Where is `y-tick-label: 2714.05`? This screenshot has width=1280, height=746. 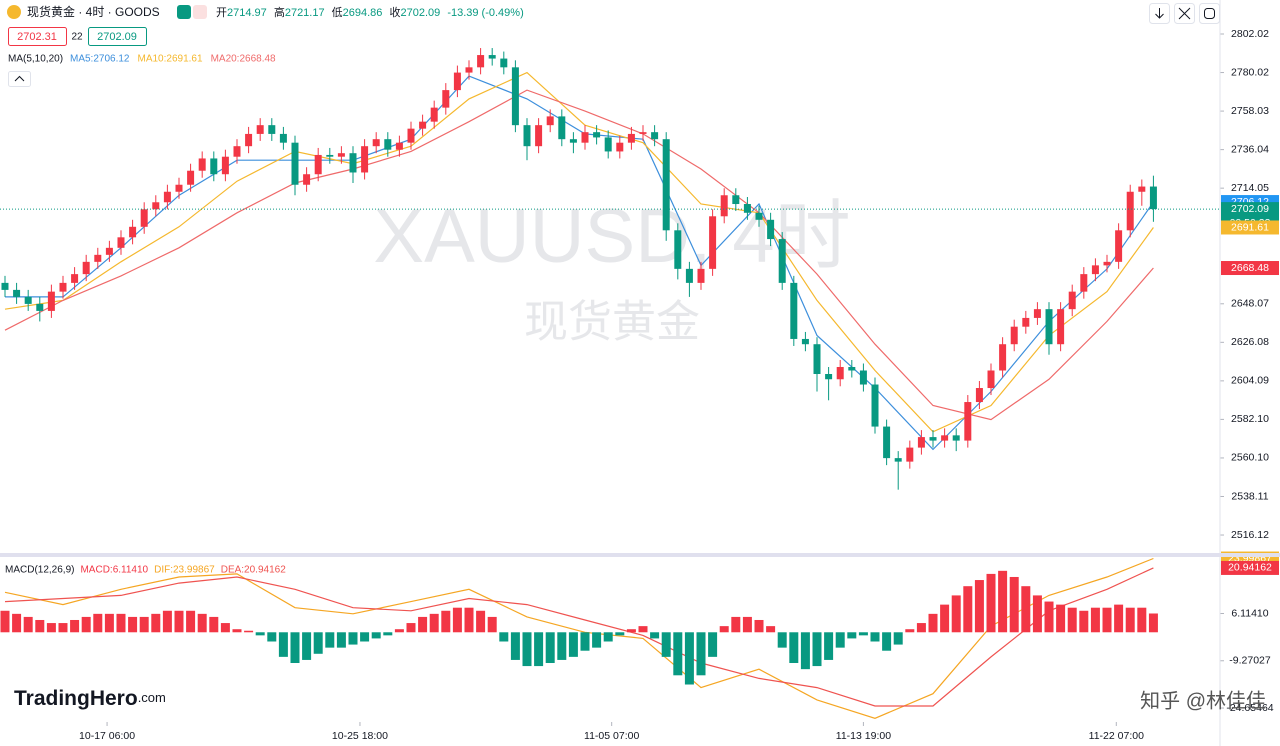
y-tick-label: 2714.05 is located at coordinates (1250, 188).